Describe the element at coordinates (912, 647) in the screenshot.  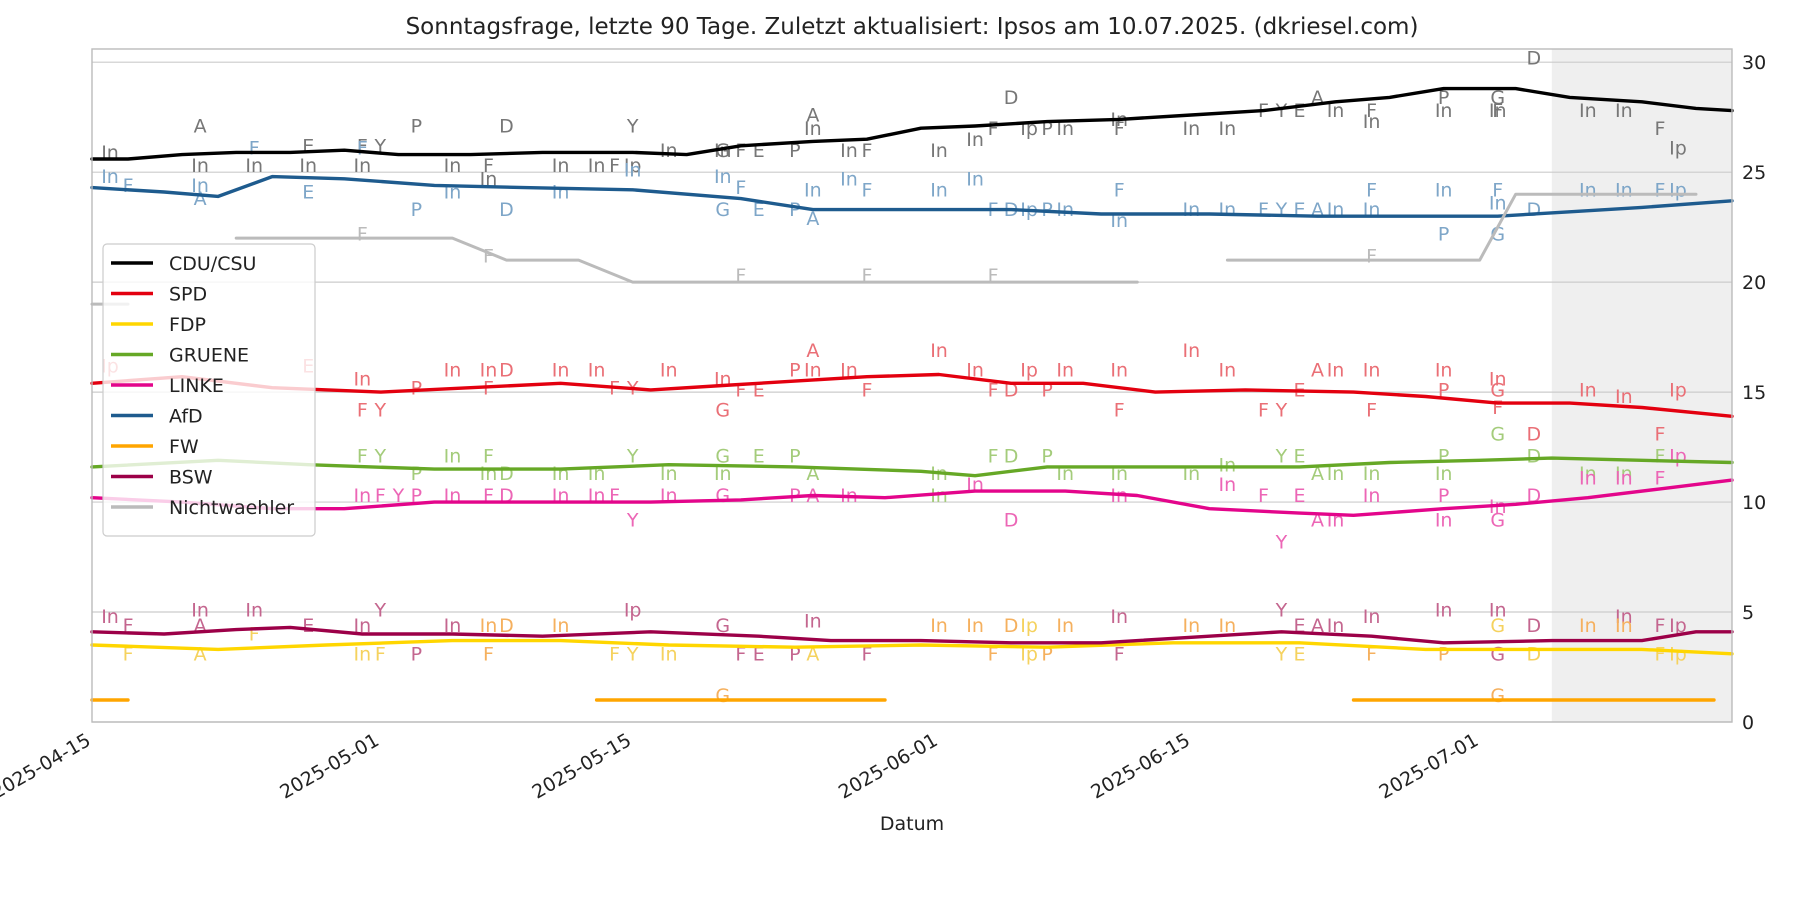
I see `series-line-fdp` at that location.